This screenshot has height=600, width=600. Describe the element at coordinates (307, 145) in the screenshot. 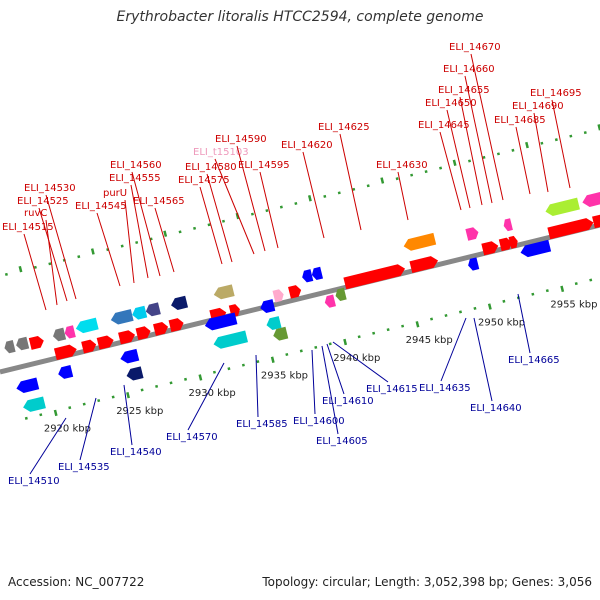

I see `forward-gene-label: ELI_14620` at that location.